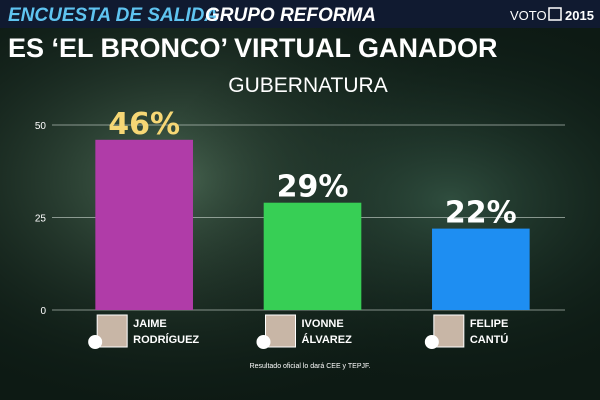 The height and width of the screenshot is (400, 600). What do you see at coordinates (253, 48) in the screenshot?
I see `headline: ES ‘EL BRONCO’ VIRTUAL GANADOR` at bounding box center [253, 48].